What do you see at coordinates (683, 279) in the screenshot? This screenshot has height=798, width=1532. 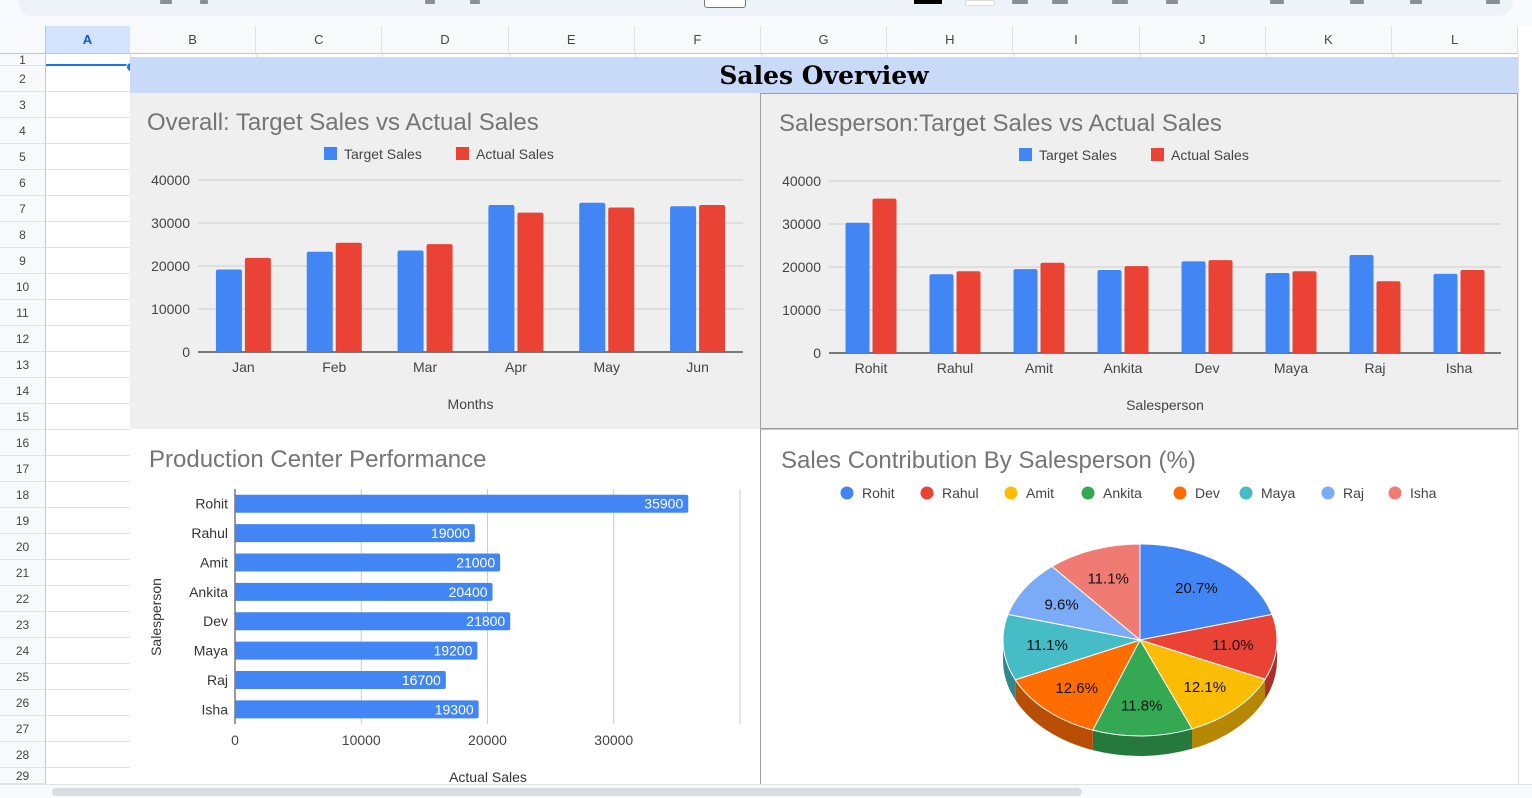 I see `bar-jun-target-sales` at bounding box center [683, 279].